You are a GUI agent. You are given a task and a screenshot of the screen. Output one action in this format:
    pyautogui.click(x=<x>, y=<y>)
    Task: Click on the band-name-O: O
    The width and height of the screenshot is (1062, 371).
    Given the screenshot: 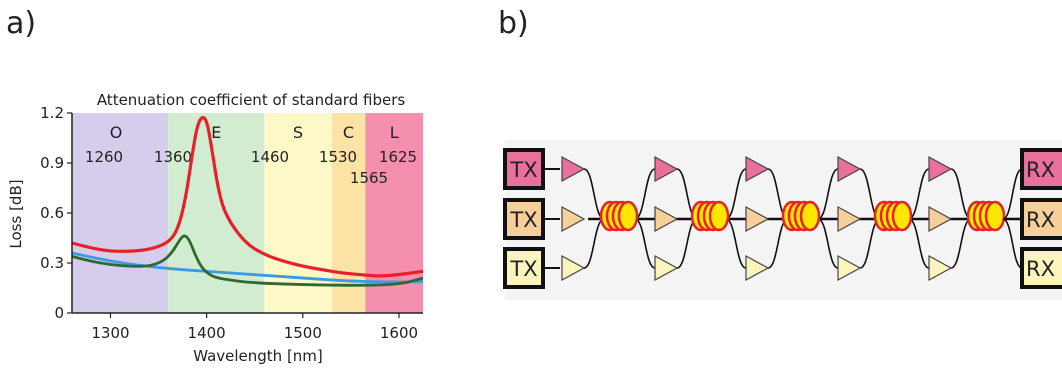 What is the action you would take?
    pyautogui.click(x=116, y=132)
    